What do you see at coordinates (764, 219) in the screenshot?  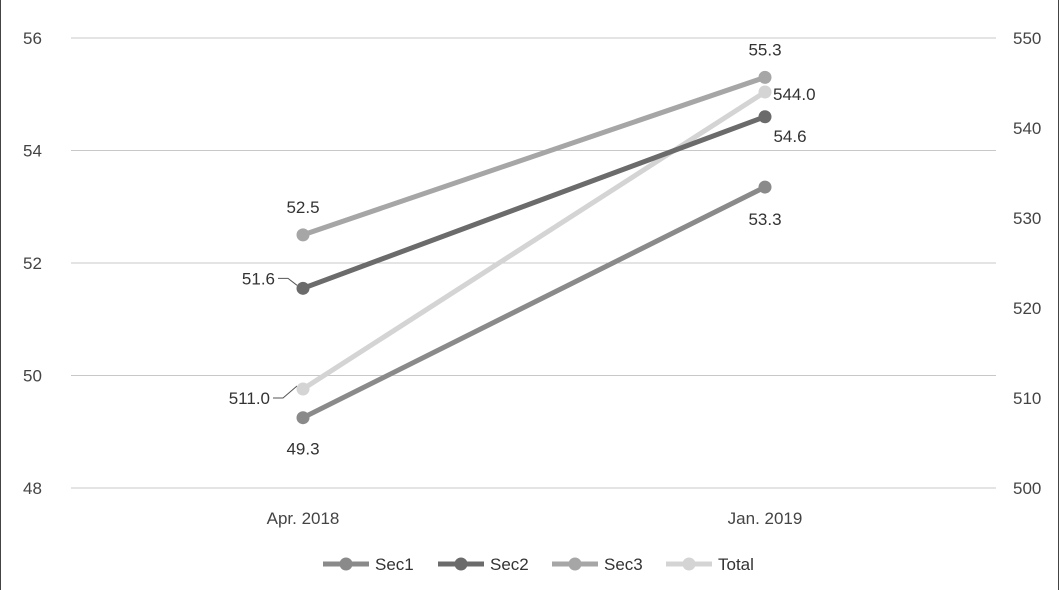 I see `data-label-sec1: 53.3` at bounding box center [764, 219].